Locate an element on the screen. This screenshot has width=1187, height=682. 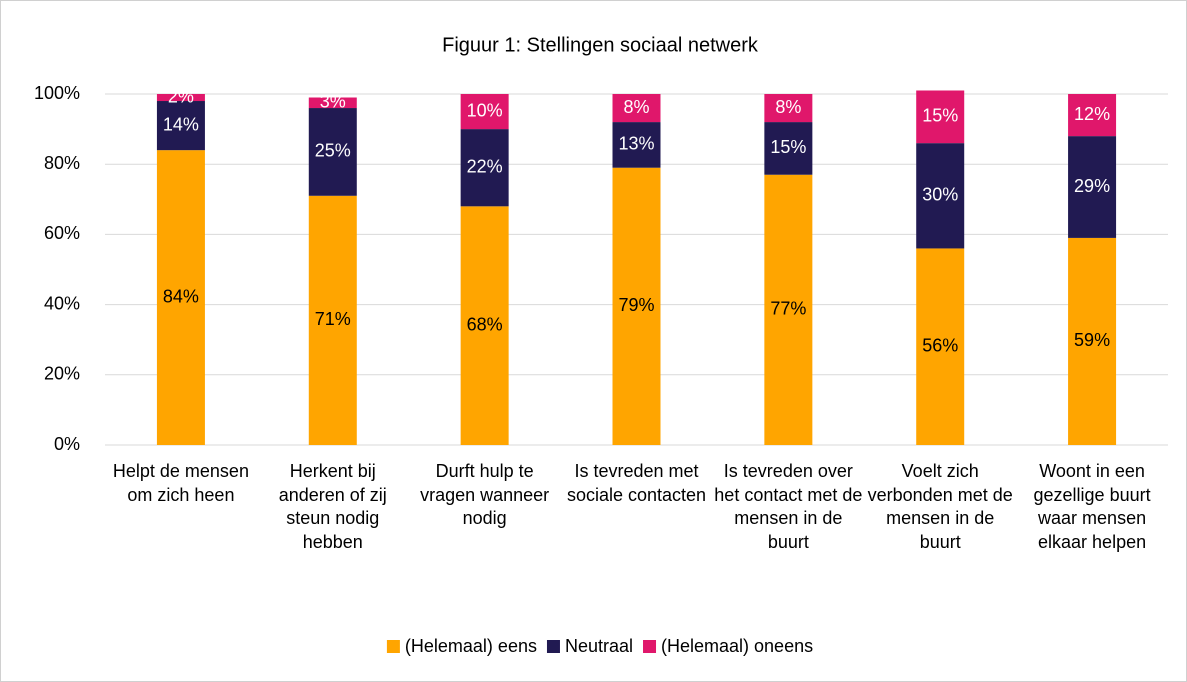
data-label: 29% is located at coordinates (1092, 186).